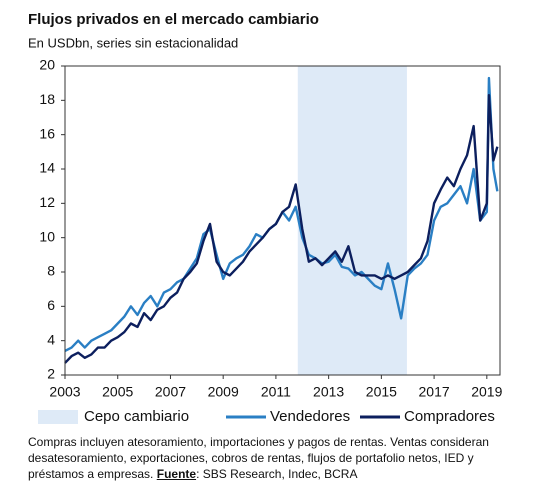 This screenshot has width=540, height=498. Describe the element at coordinates (117, 392) in the screenshot. I see `x-tick-label: 2005` at that location.